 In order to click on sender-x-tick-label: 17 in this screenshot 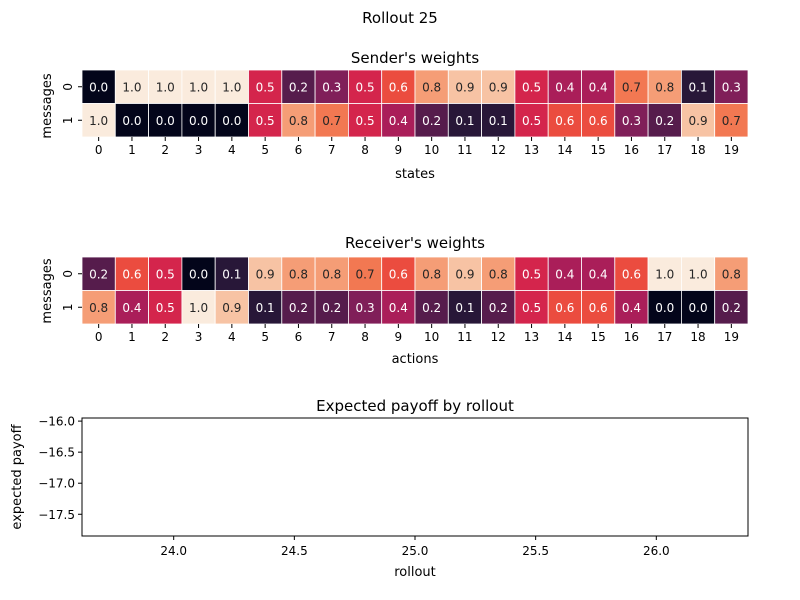, I will do `click(664, 150)`.